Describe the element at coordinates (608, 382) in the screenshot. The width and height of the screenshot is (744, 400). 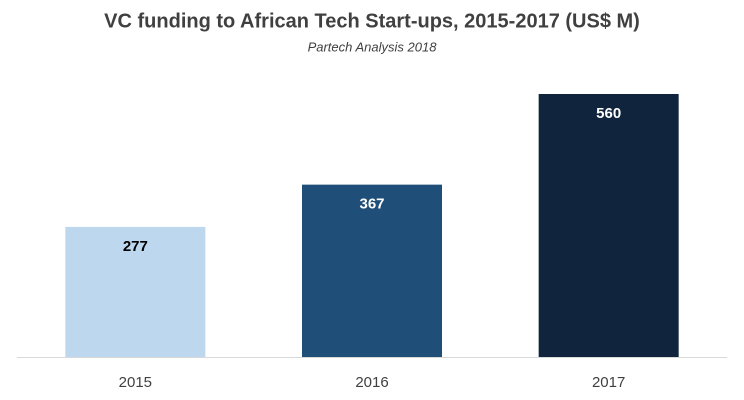
I see `x-tick-label: 2017` at that location.